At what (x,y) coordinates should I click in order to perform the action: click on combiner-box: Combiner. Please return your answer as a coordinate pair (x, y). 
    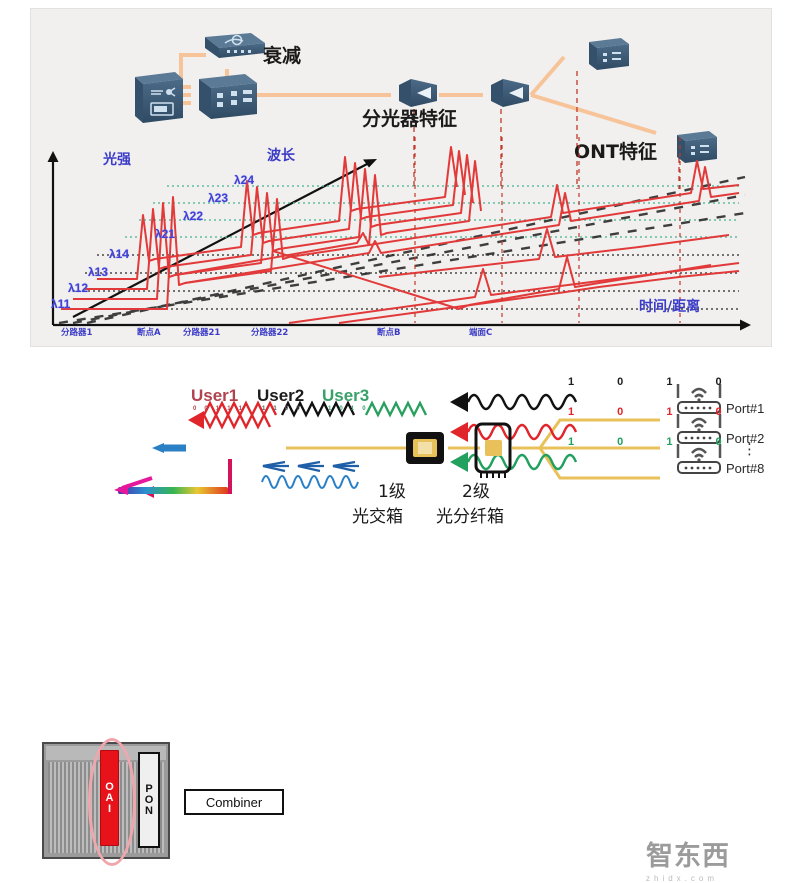
    Looking at the image, I should click on (234, 802).